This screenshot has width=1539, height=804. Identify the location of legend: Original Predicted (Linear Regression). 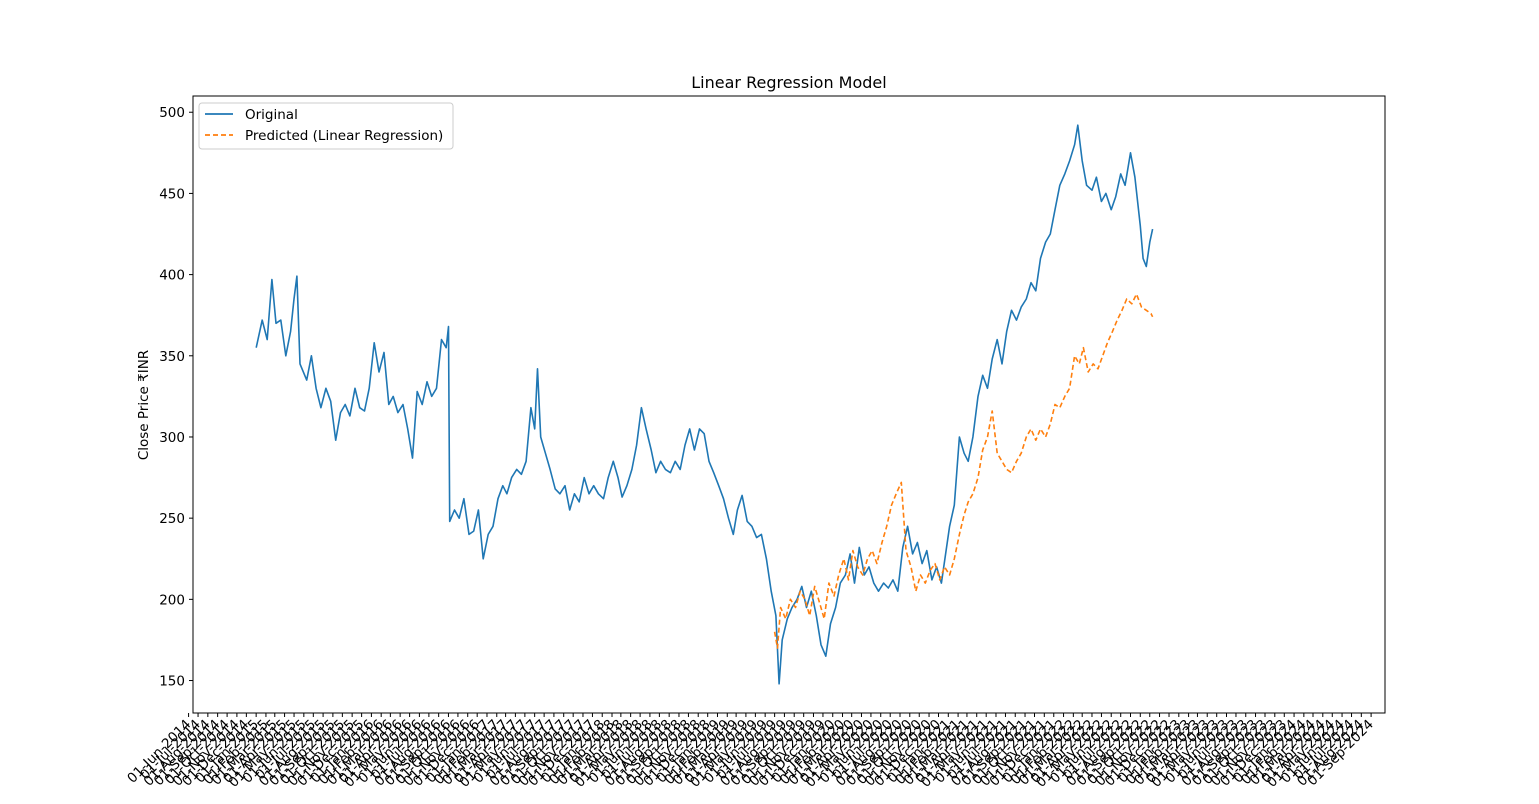
(326, 126).